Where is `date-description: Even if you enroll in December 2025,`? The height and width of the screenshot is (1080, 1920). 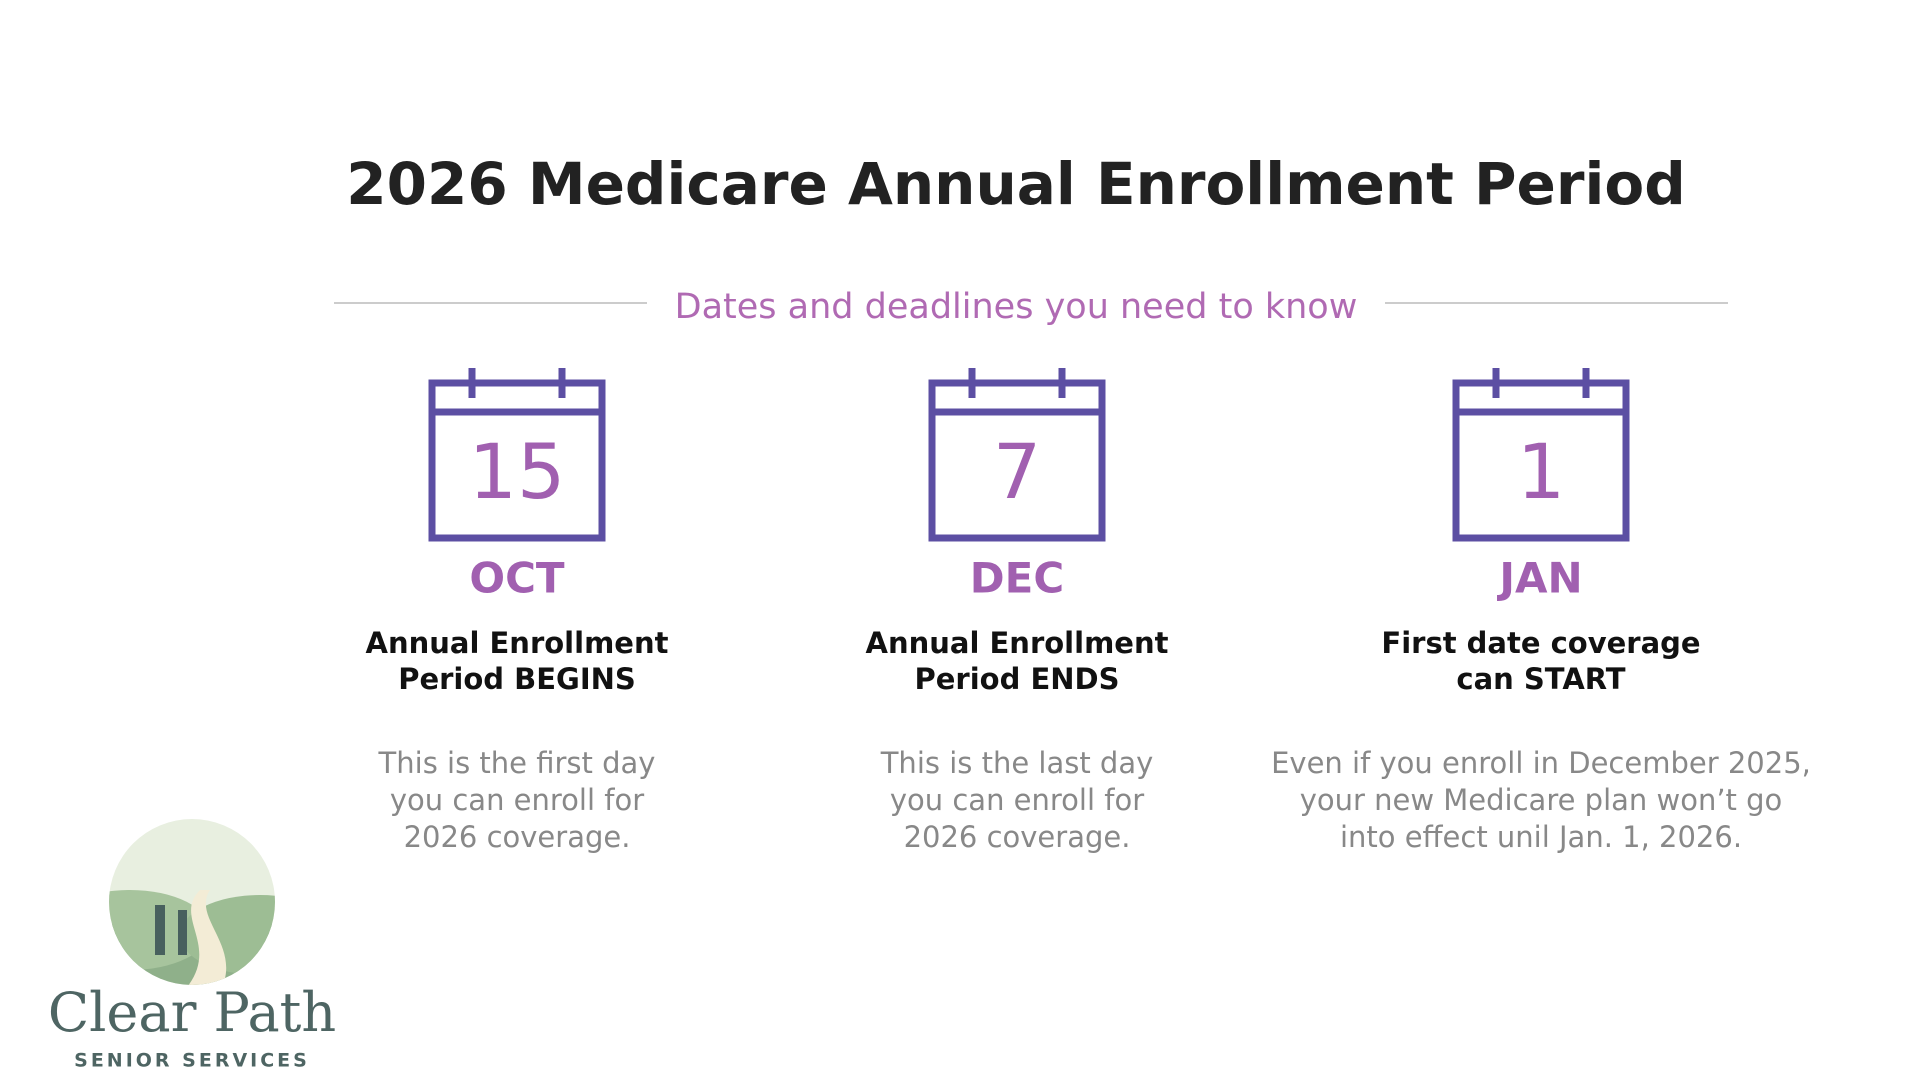
date-description: Even if you enroll in December 2025, is located at coordinates (1541, 763).